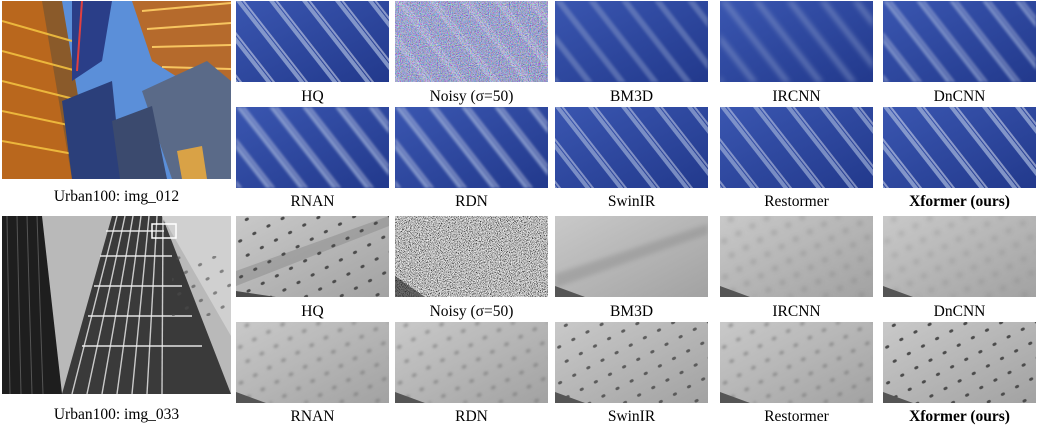  What do you see at coordinates (471, 147) in the screenshot?
I see `patch-rdn-img012` at bounding box center [471, 147].